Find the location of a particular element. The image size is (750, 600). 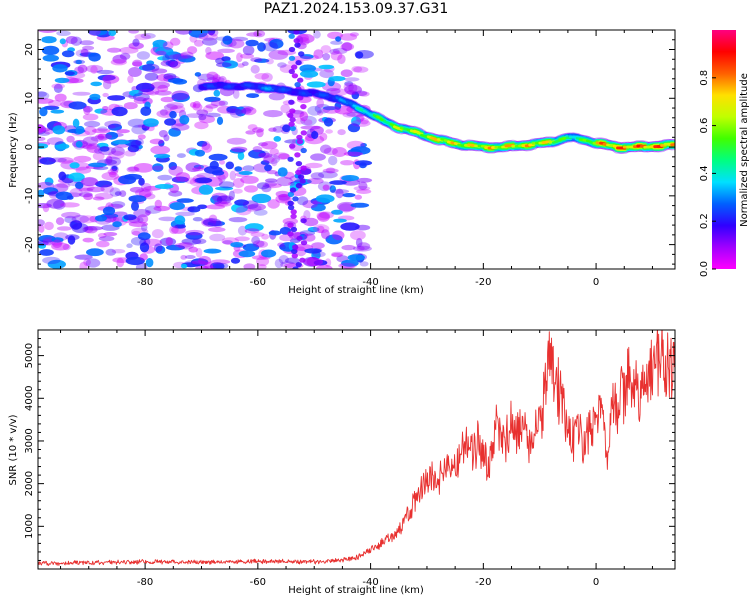

colorbar-ticks: 0.0 0.2 0.4 0.6 0.8 is located at coordinates (707, 173).